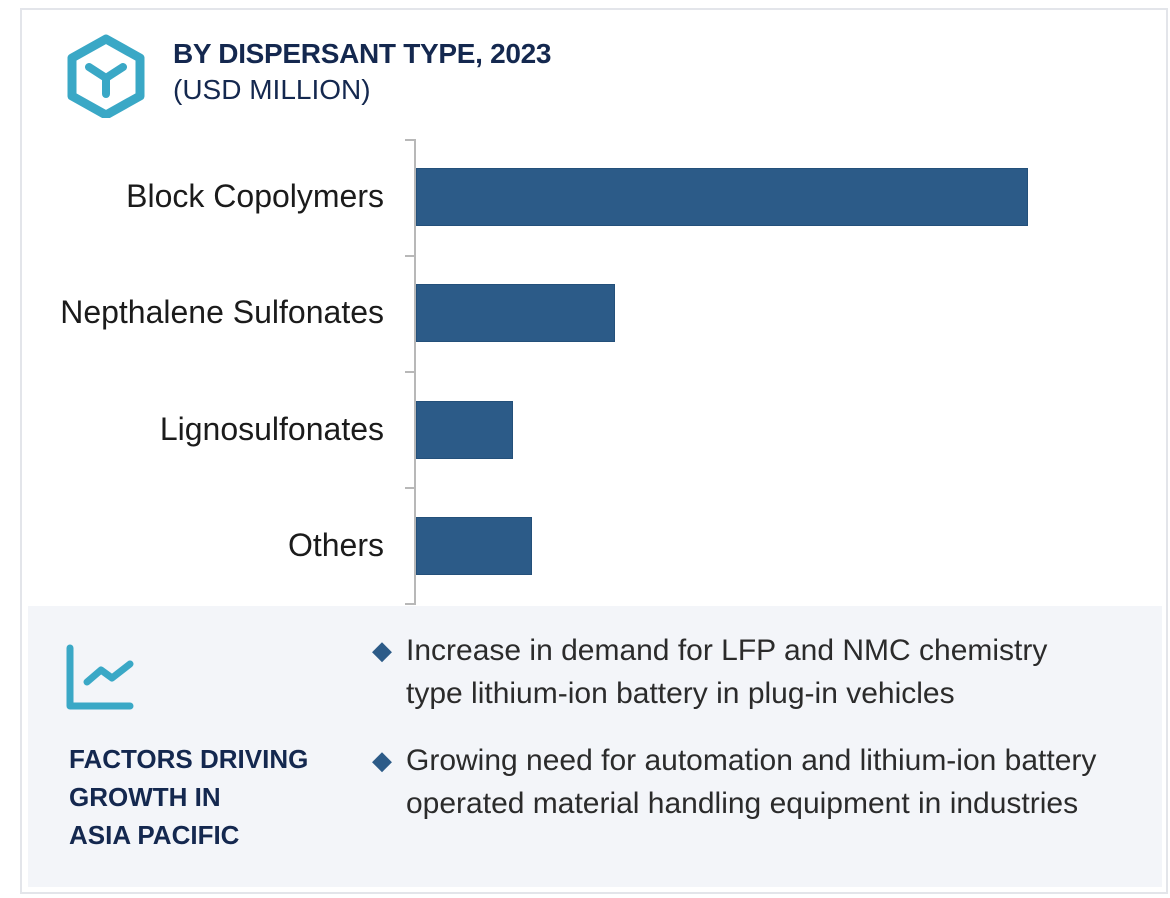 This screenshot has height=898, width=1170. I want to click on trend-chart-icon, so click(100, 677).